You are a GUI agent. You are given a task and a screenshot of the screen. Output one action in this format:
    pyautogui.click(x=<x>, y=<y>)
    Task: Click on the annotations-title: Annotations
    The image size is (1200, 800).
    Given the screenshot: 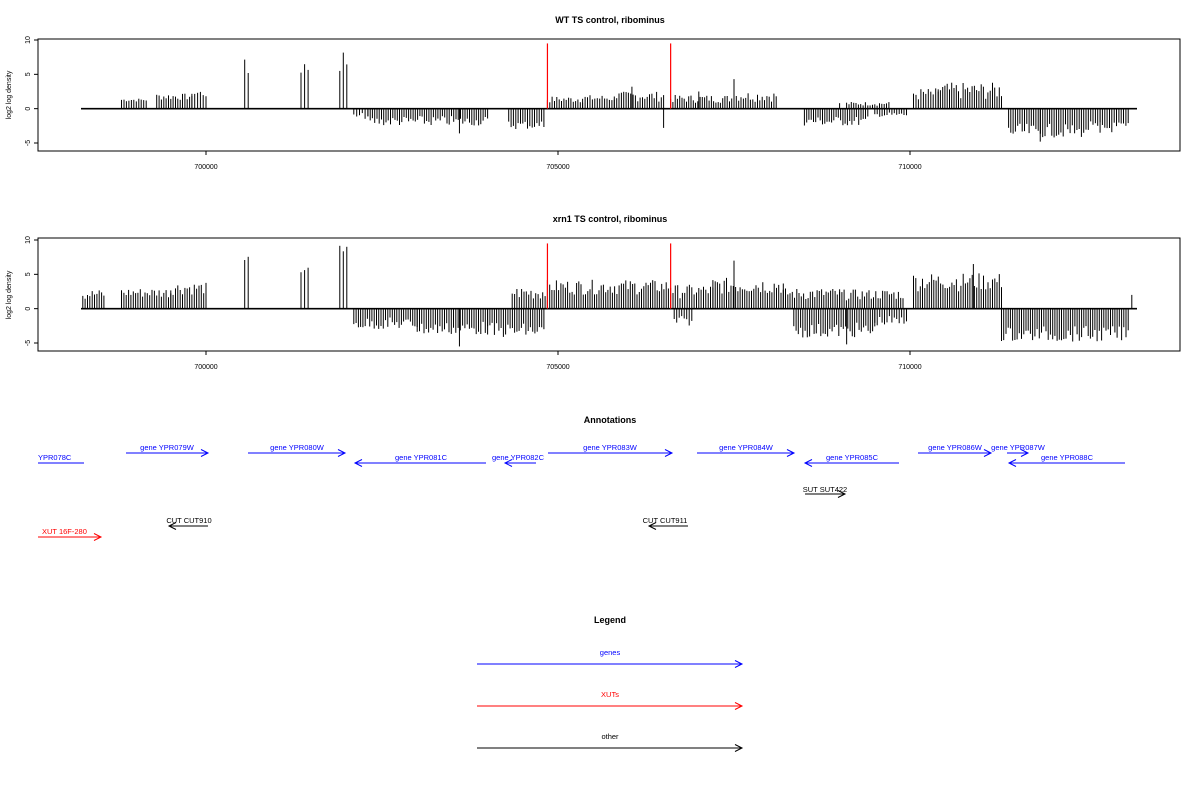 What is the action you would take?
    pyautogui.click(x=610, y=420)
    